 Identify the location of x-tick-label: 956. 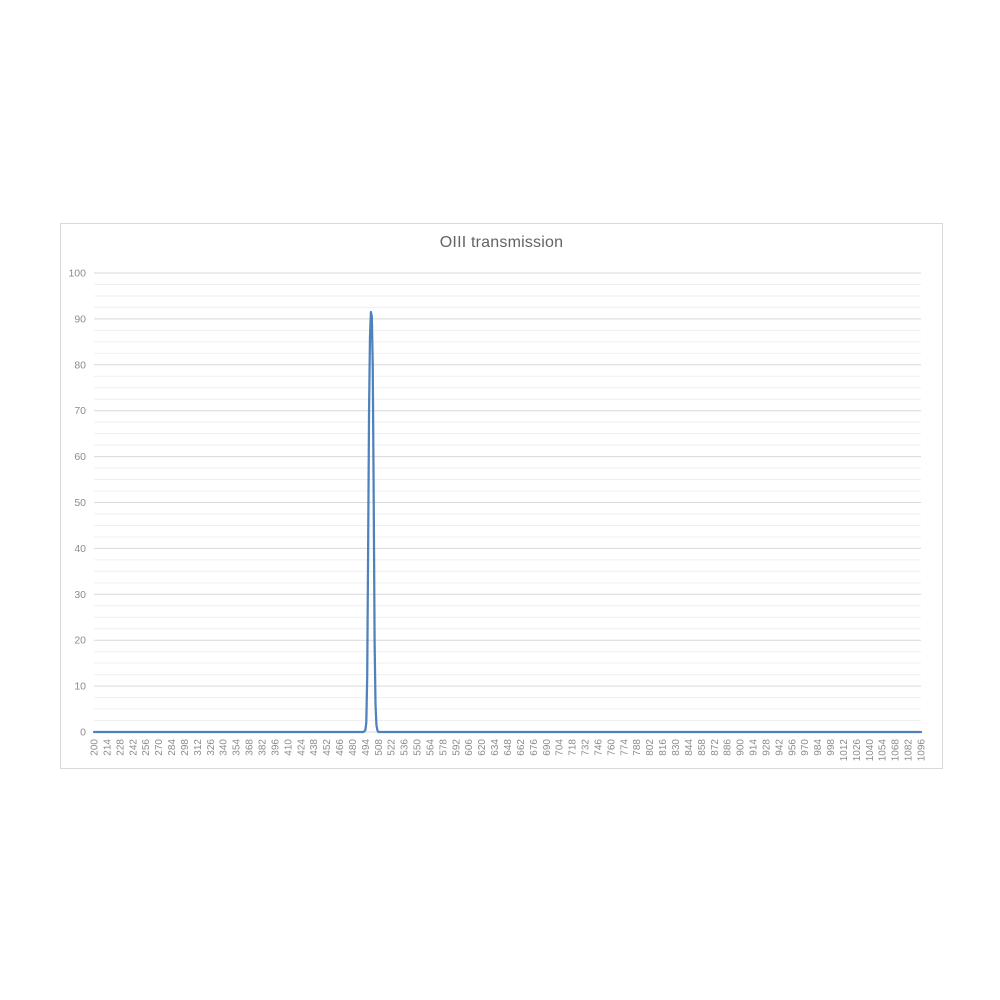
(792, 747).